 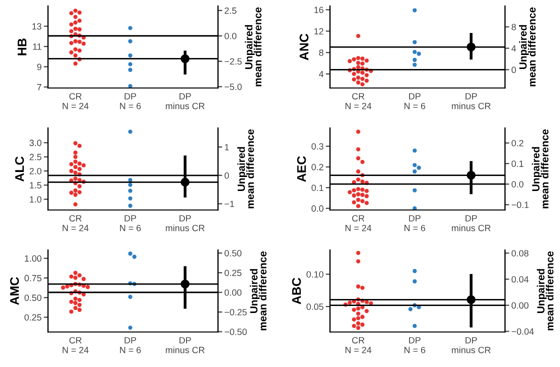 I want to click on y-tick-label: 1.0, so click(x=36, y=199).